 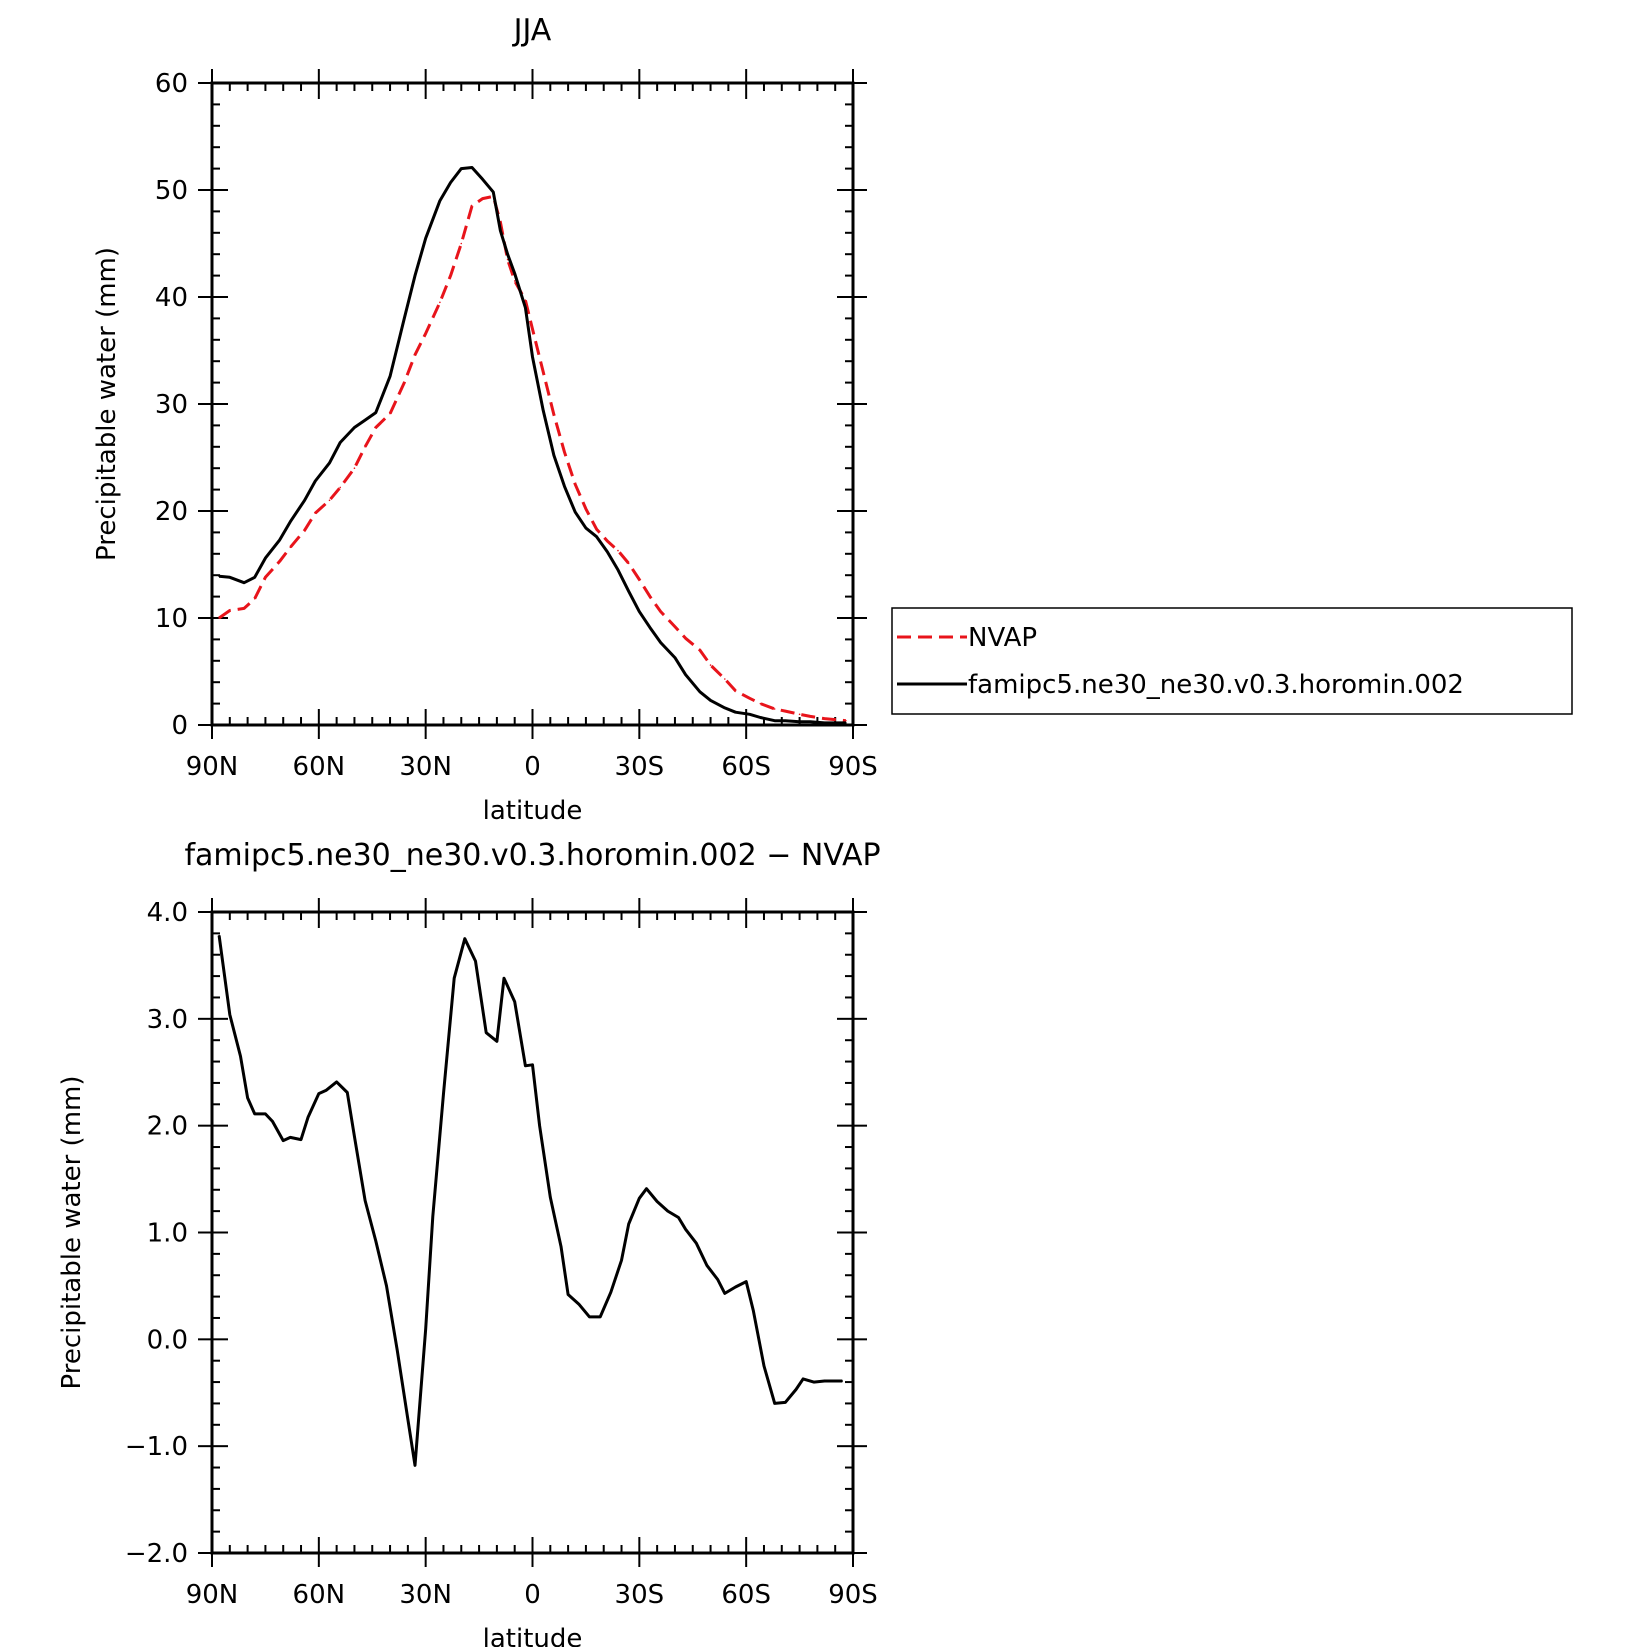 What do you see at coordinates (171, 405) in the screenshot?
I see `y-tick-label: 30` at bounding box center [171, 405].